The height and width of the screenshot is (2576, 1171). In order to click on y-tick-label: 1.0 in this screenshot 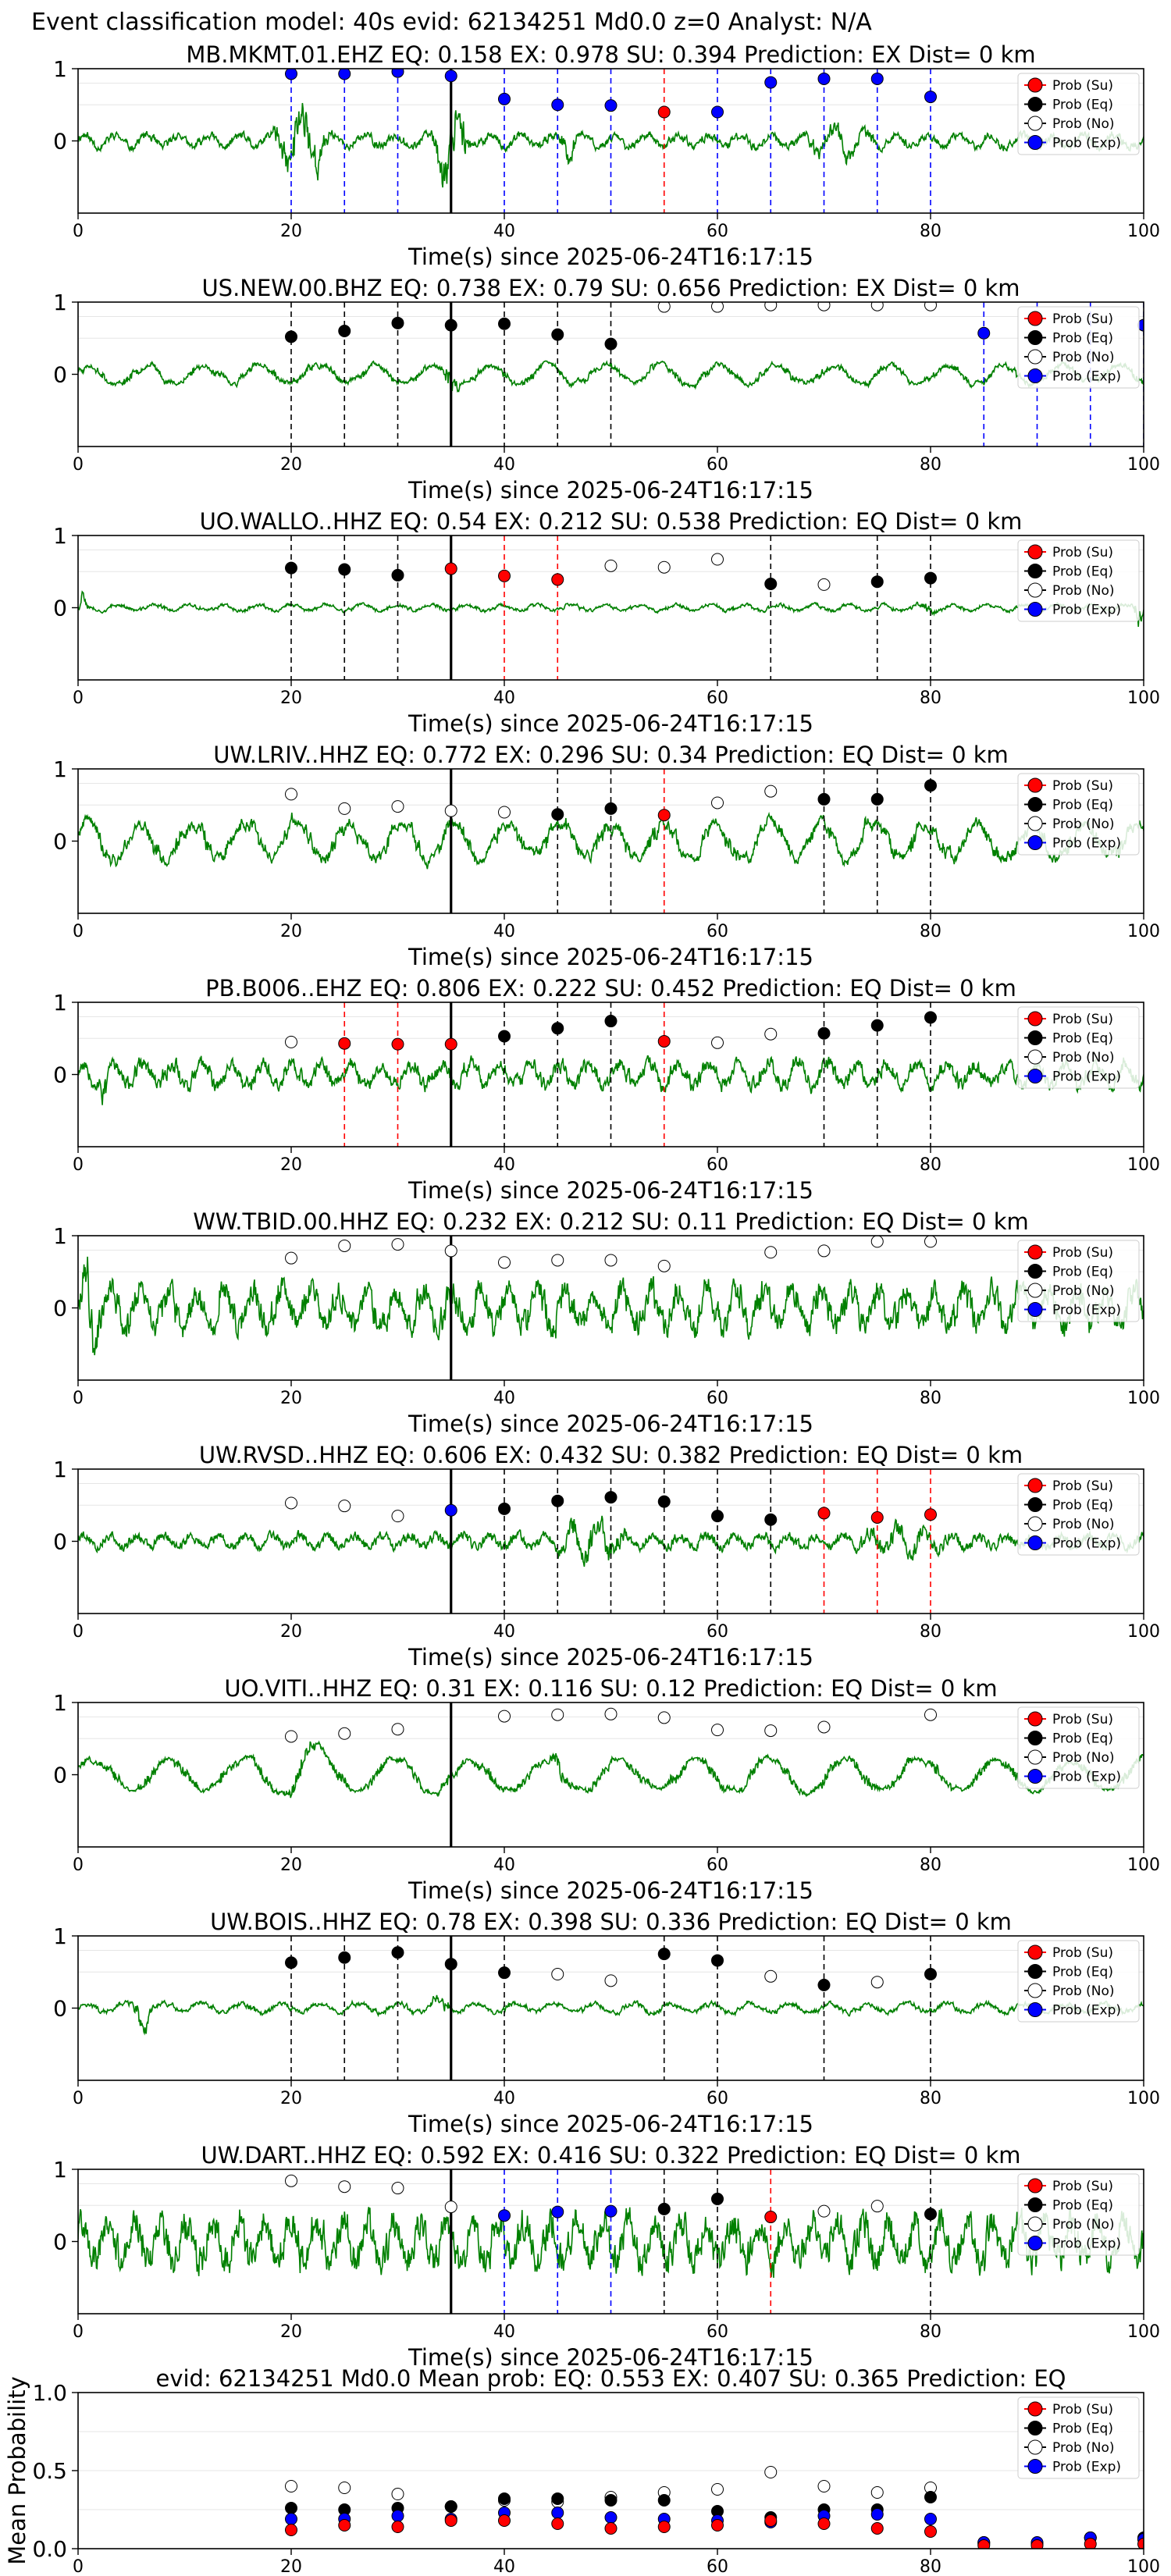, I will do `click(49, 2393)`.